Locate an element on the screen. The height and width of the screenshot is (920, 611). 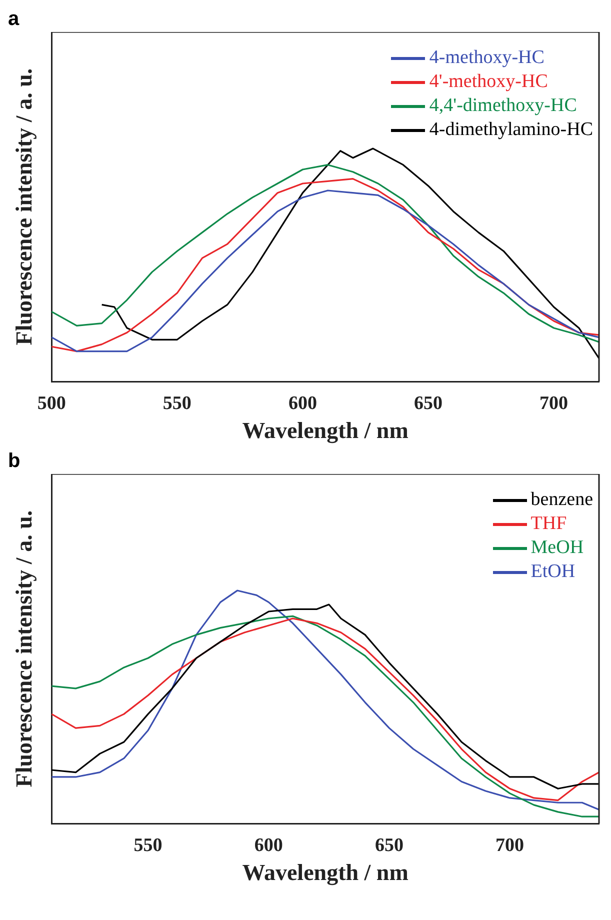
legend-label: THF is located at coordinates (548, 524).